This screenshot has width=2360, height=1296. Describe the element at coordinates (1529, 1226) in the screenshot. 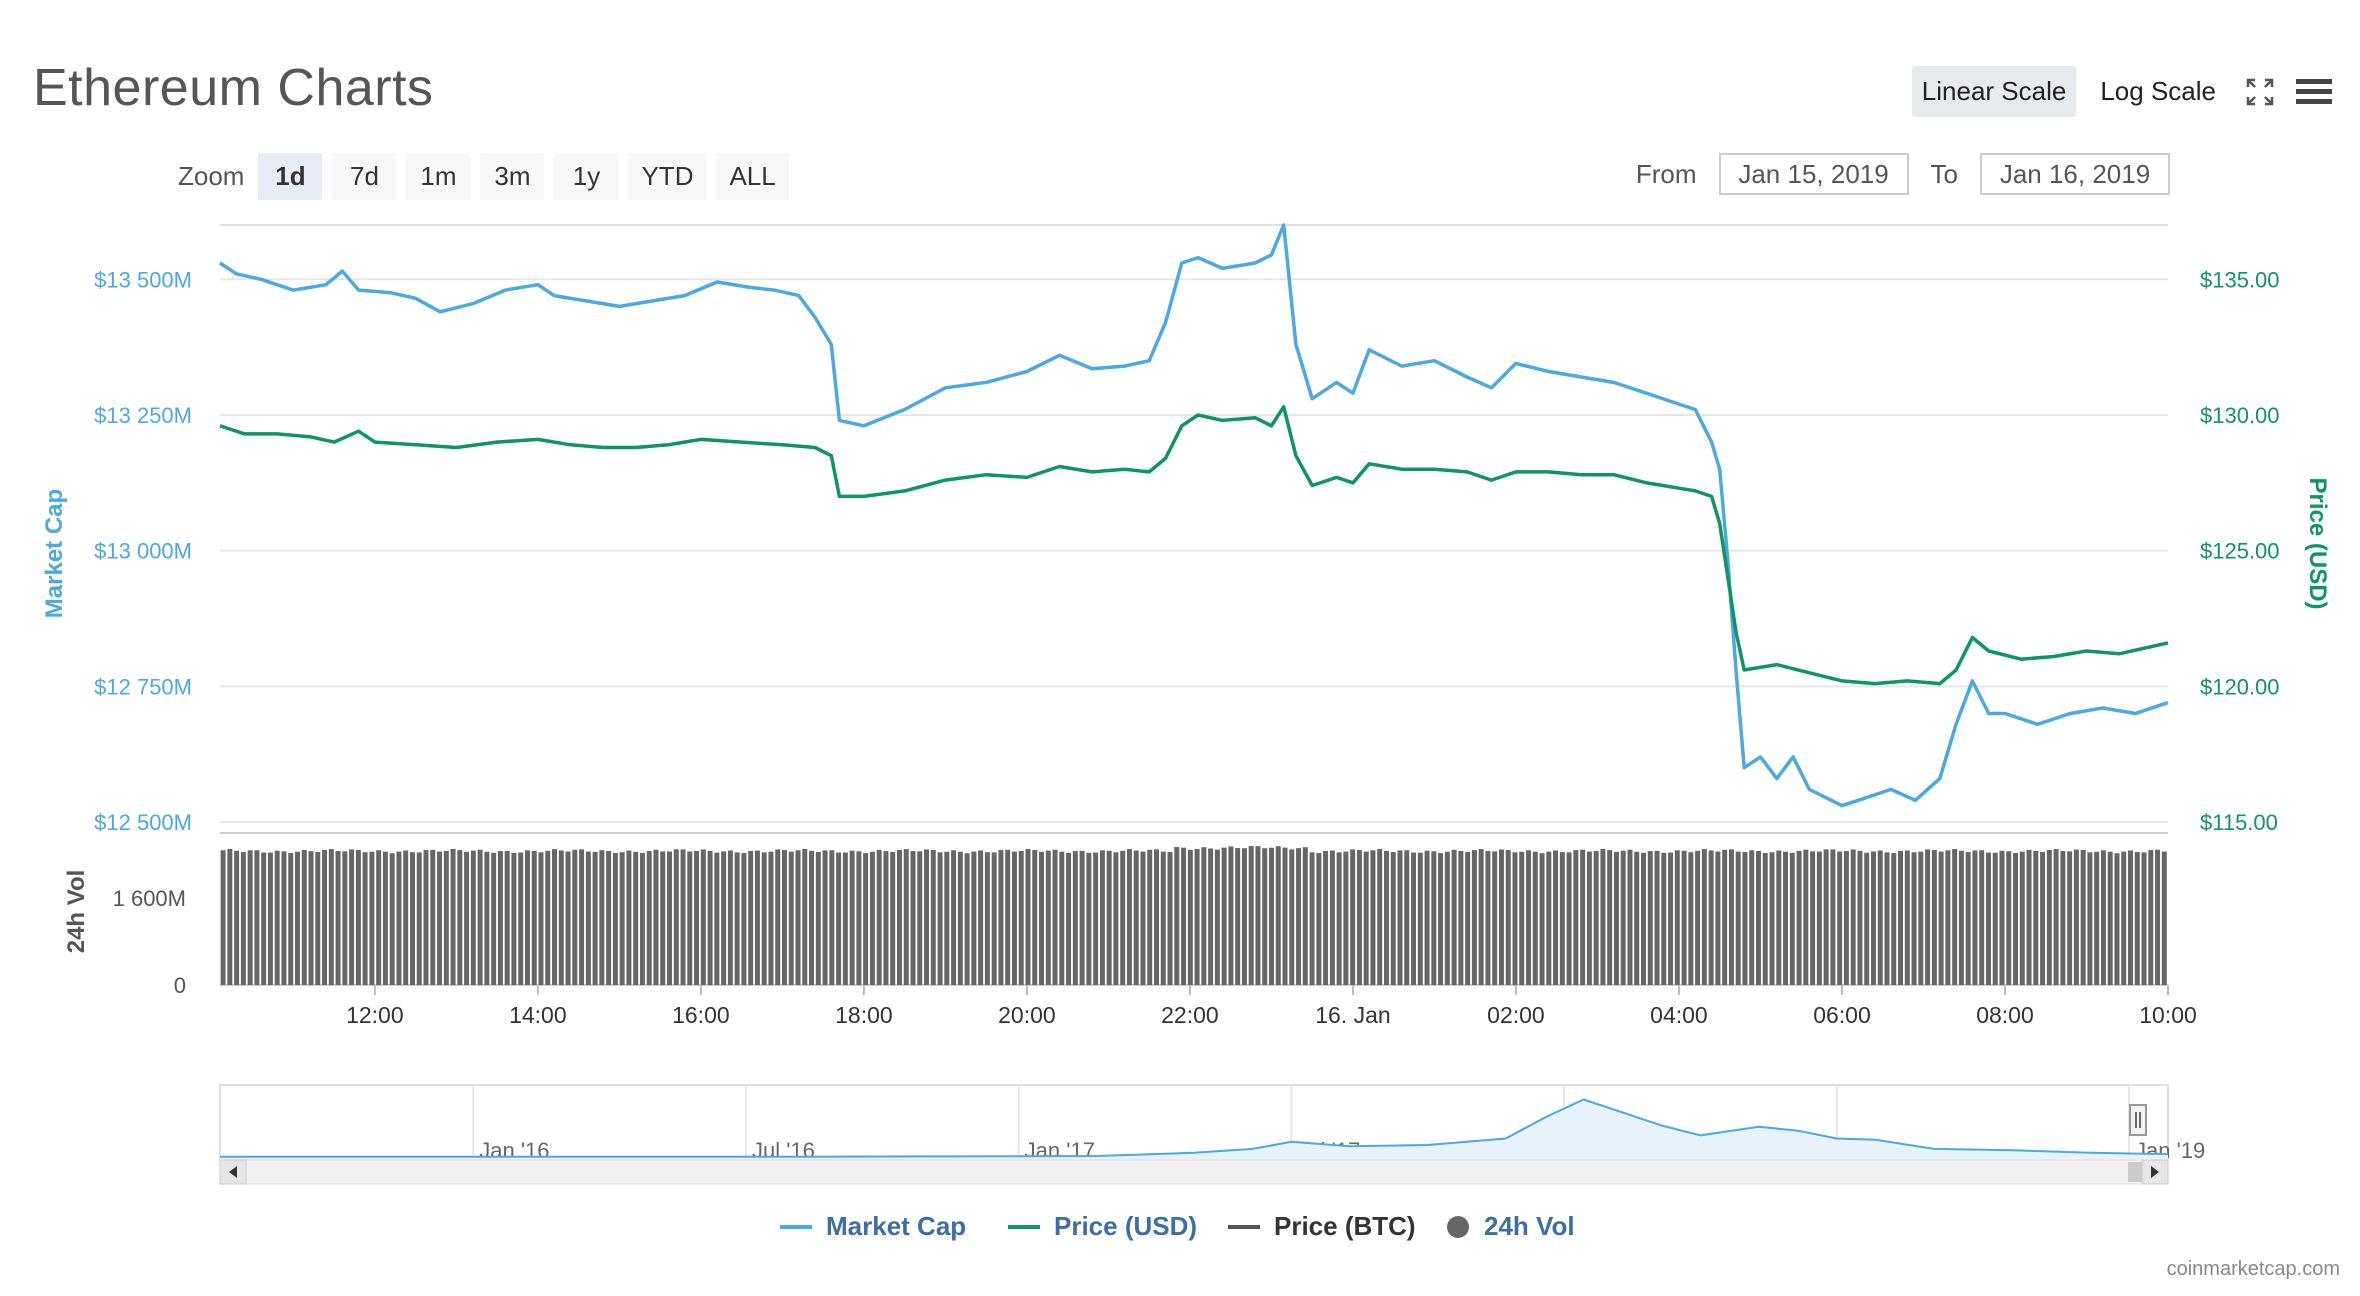

I see `legend-label: 24h Vol` at that location.